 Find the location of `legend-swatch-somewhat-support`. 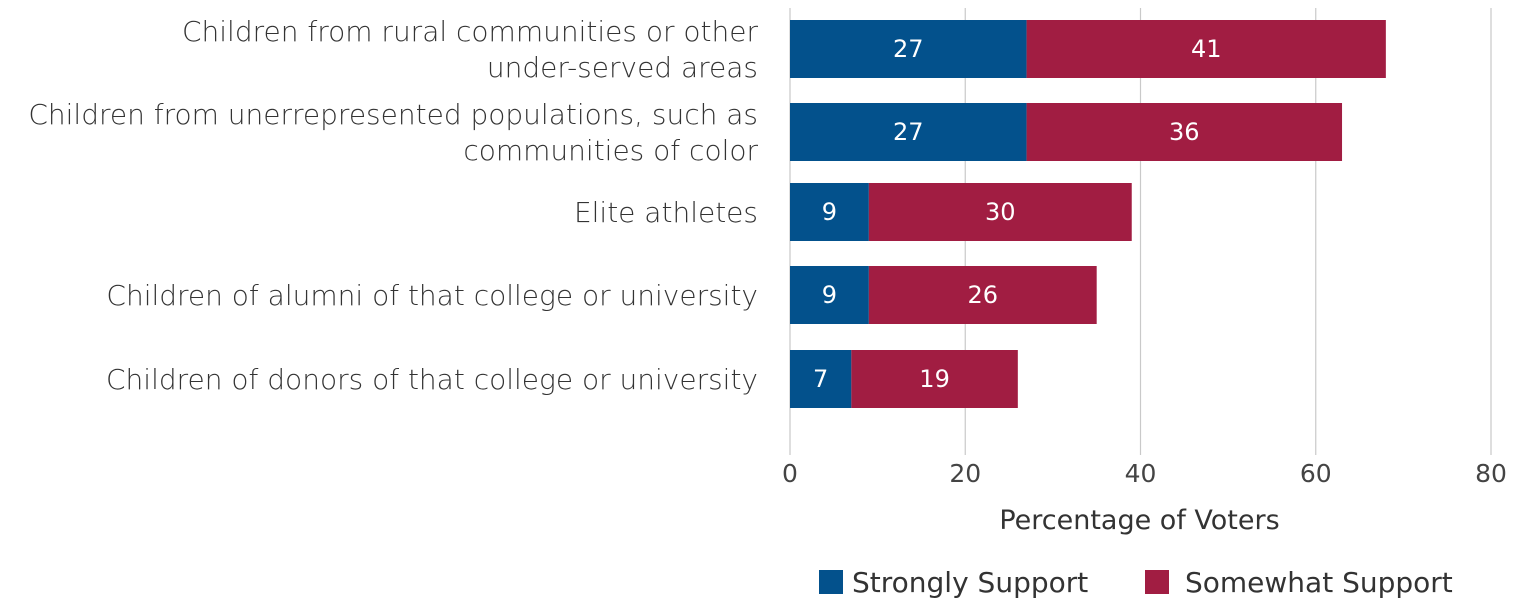

legend-swatch-somewhat-support is located at coordinates (1157, 582).